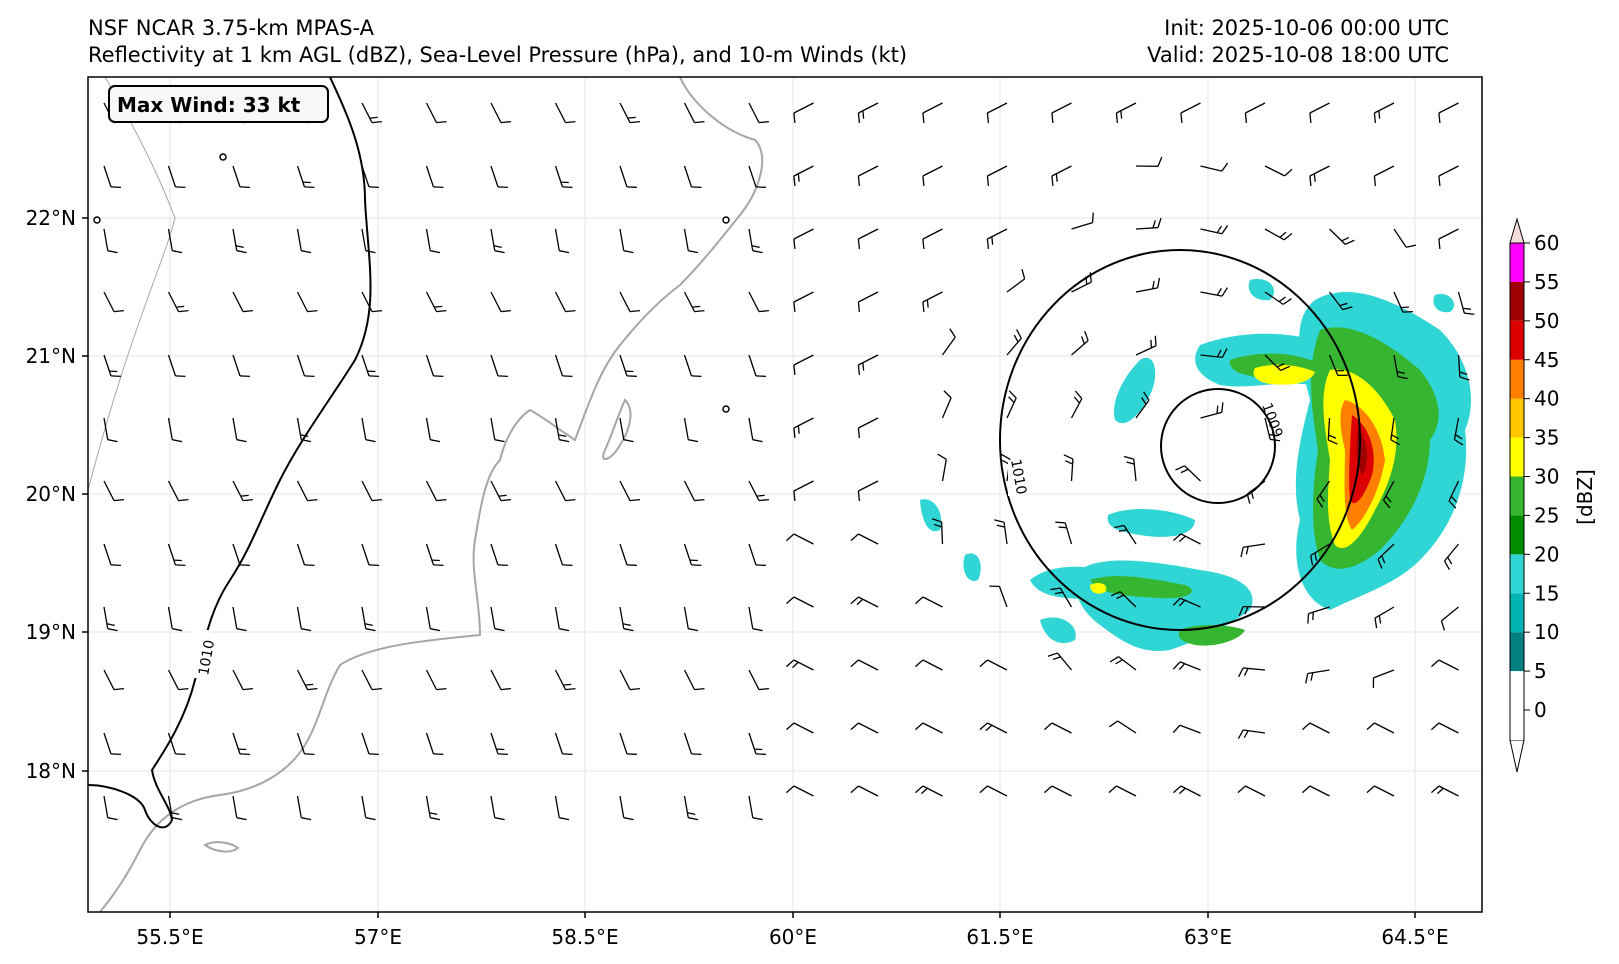  What do you see at coordinates (1261, 290) in the screenshot?
I see `reflectivity-cell-ne` at bounding box center [1261, 290].